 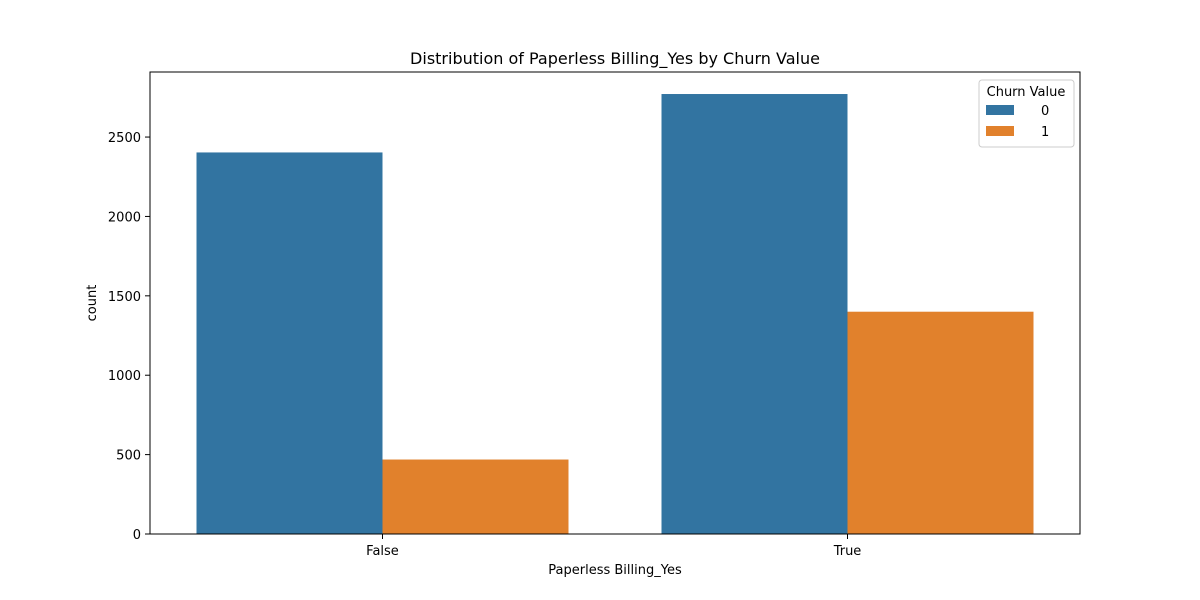 I want to click on y-tick-label: 500, so click(x=128, y=456).